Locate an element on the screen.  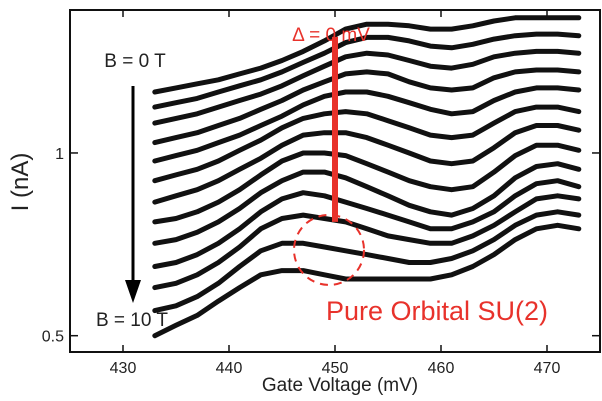
field-arrow-head is located at coordinates (133, 291).